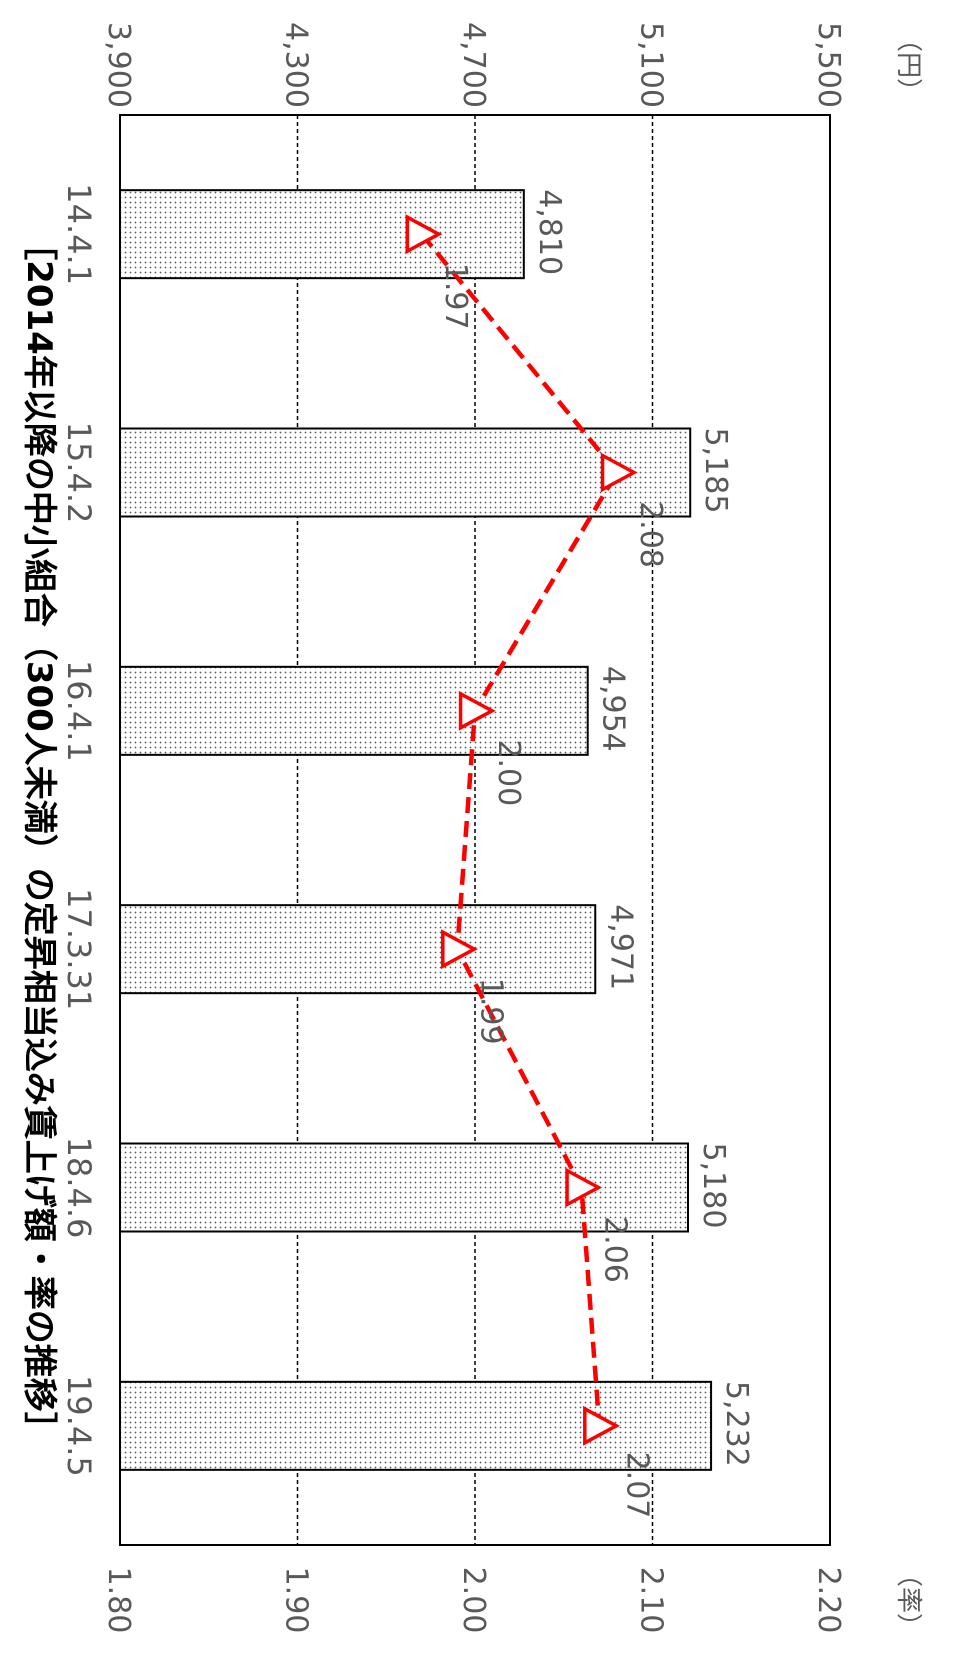  Describe the element at coordinates (118, 1600) in the screenshot. I see `right-axis-tick: 1.80` at that location.